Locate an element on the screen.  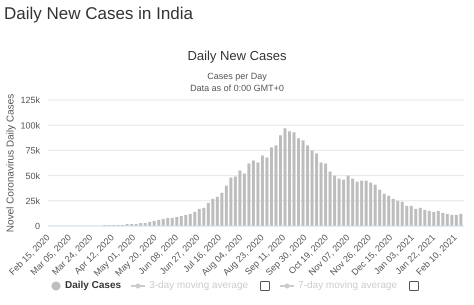
chart-title: Daily New Cases in India is located at coordinates (98, 14).